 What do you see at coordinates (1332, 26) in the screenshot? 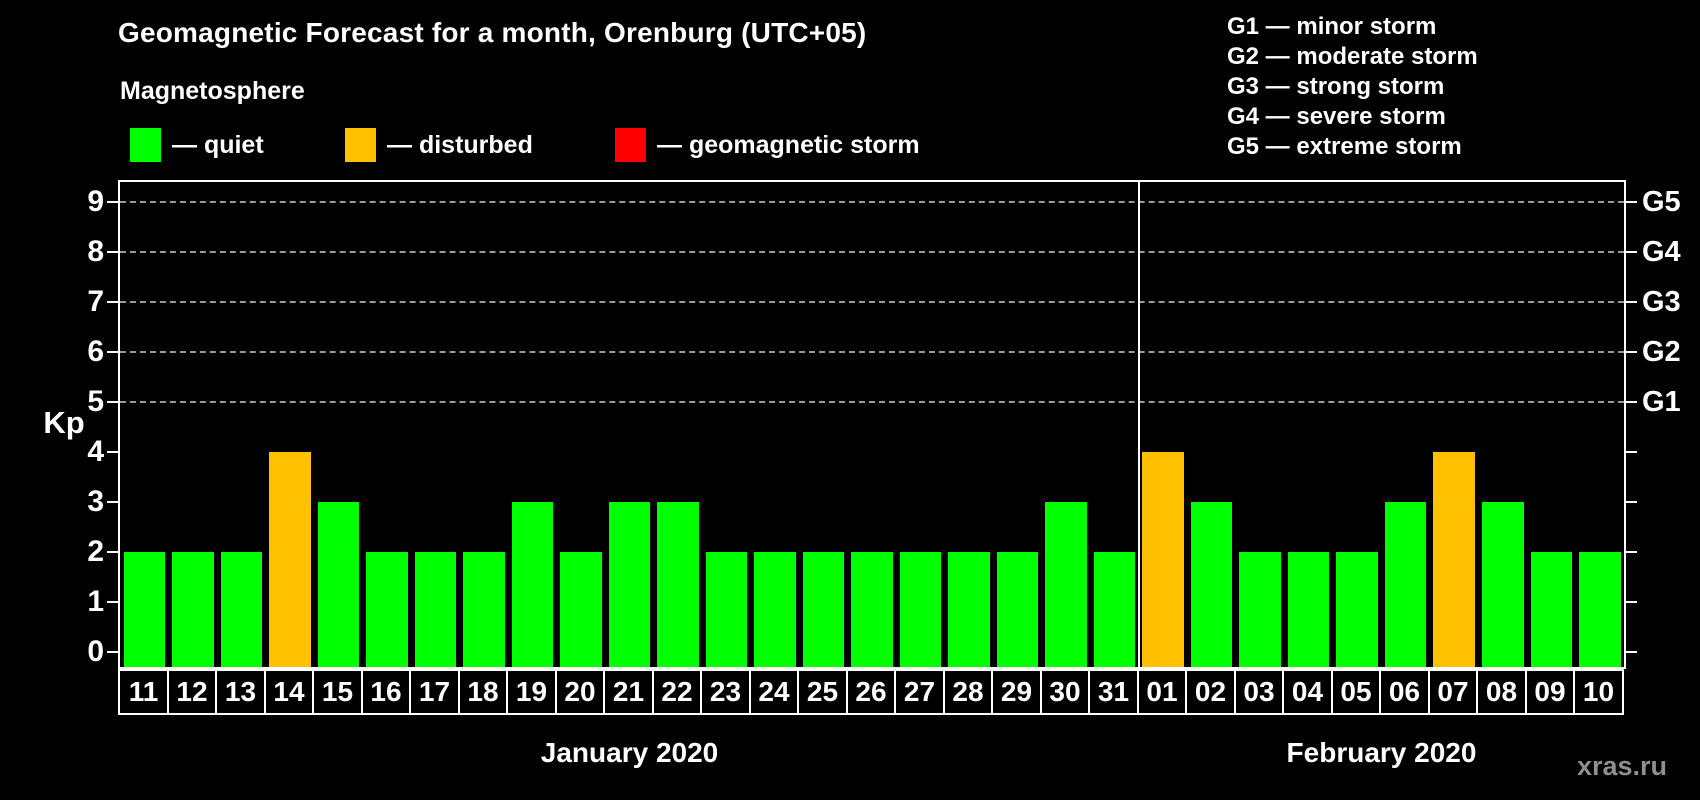
I see `g-scale-legend-item: G1 — minor storm` at bounding box center [1332, 26].